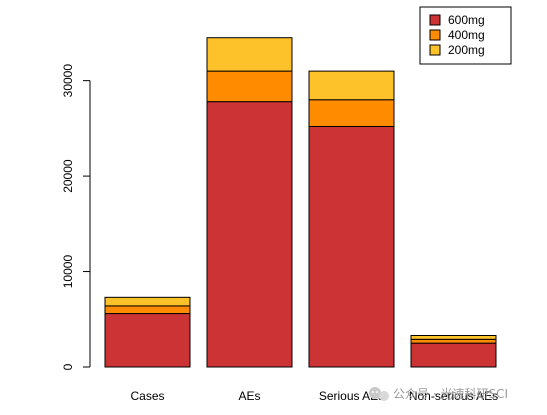 This screenshot has width=547, height=415. Describe the element at coordinates (68, 81) in the screenshot. I see `y-tick-label: 30000` at that location.